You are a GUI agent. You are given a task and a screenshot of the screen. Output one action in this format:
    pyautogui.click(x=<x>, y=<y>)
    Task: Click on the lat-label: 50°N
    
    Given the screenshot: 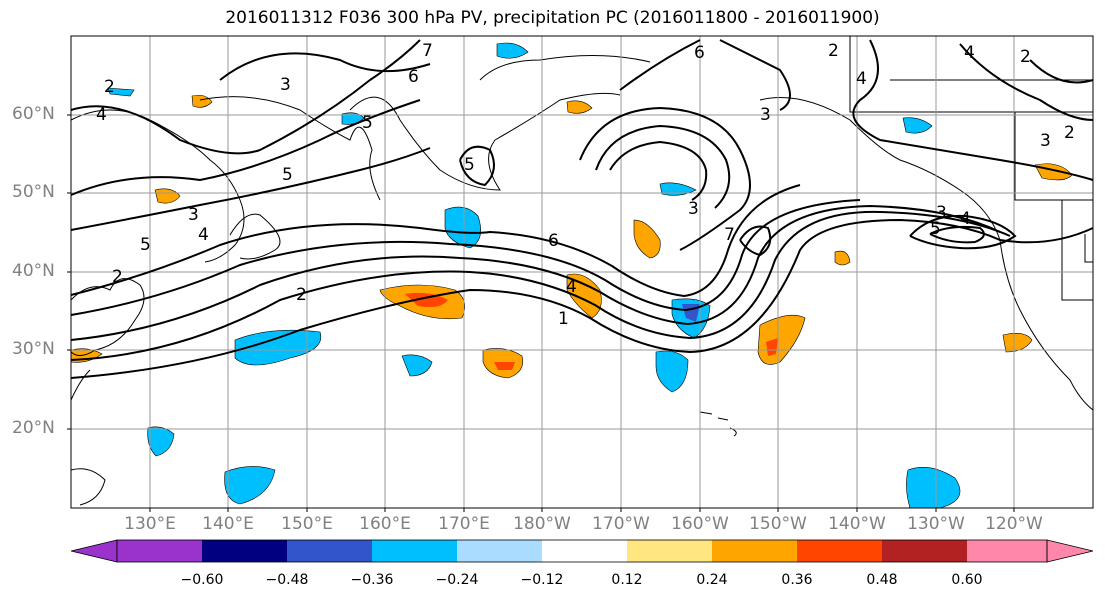 What is the action you would take?
    pyautogui.click(x=33, y=192)
    